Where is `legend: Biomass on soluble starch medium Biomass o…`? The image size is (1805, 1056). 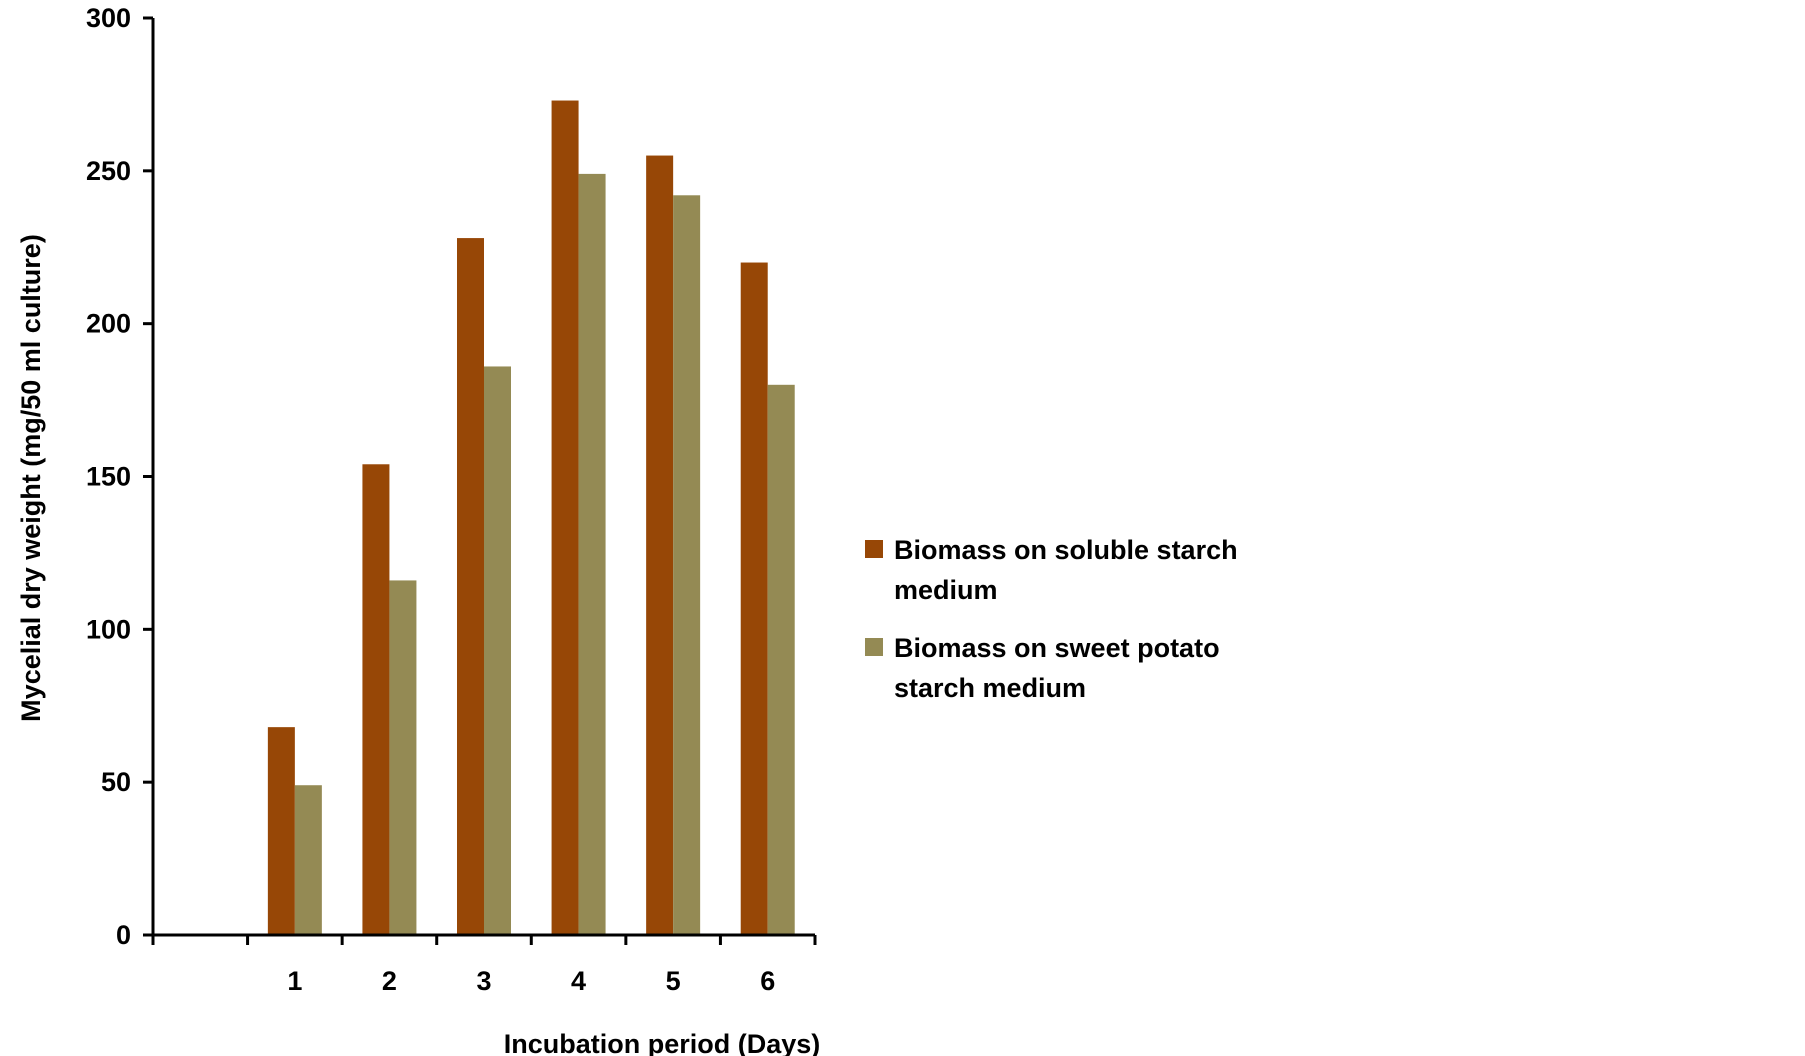
legend: Biomass on soluble starch medium Biomass o… is located at coordinates (1051, 619).